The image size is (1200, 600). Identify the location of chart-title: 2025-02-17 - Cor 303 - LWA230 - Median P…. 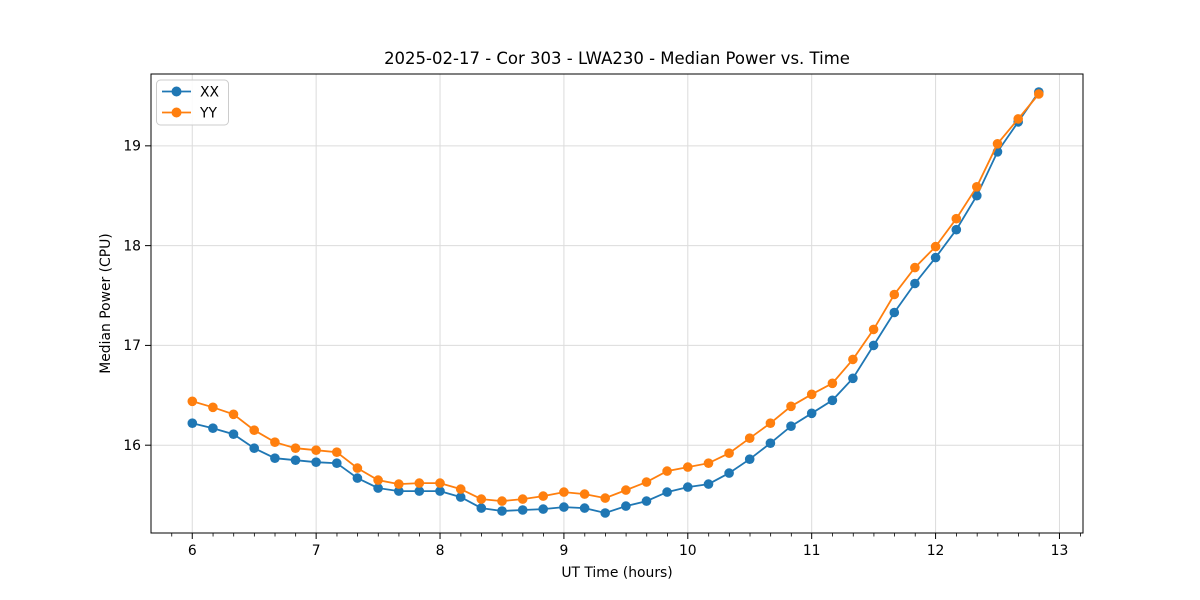
(617, 58).